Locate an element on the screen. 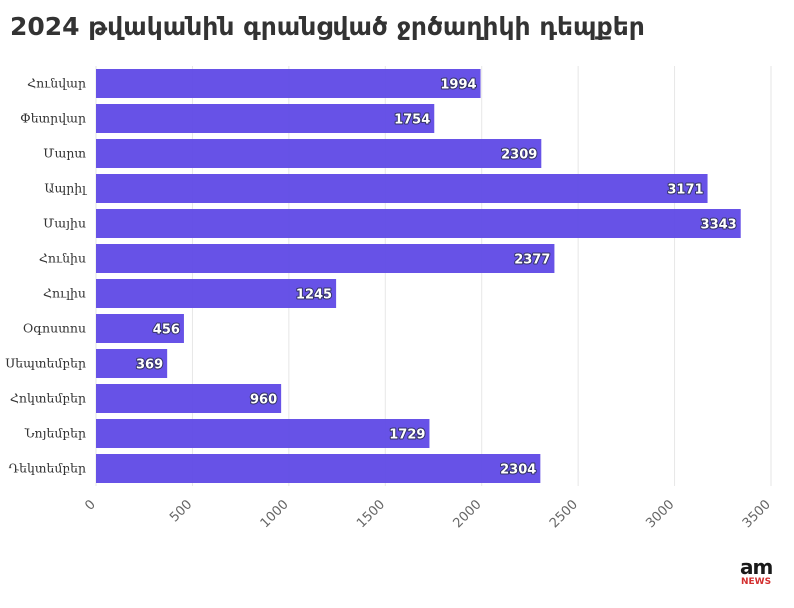 Image resolution: width=794 pixels, height=608 pixels. category-label: Մայիս is located at coordinates (64, 223).